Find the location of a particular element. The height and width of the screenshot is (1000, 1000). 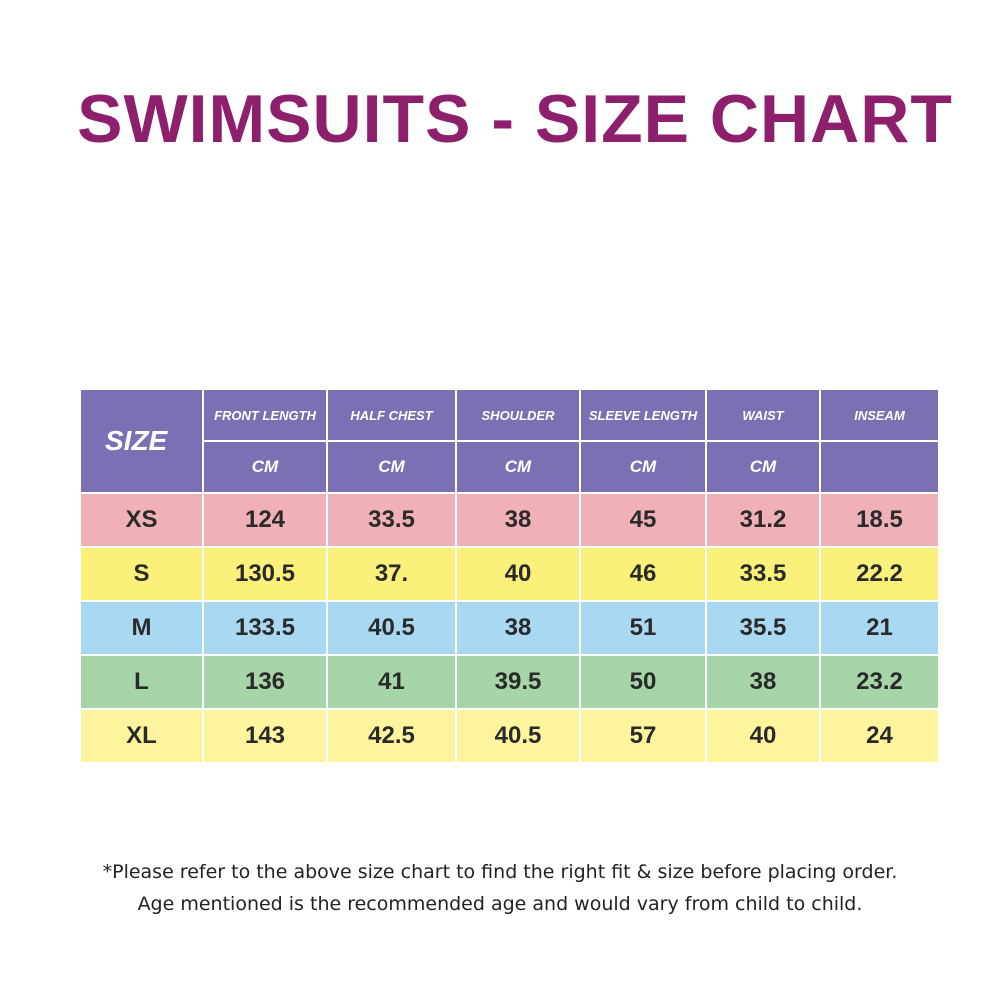

table-cell: 130.5 is located at coordinates (265, 574).